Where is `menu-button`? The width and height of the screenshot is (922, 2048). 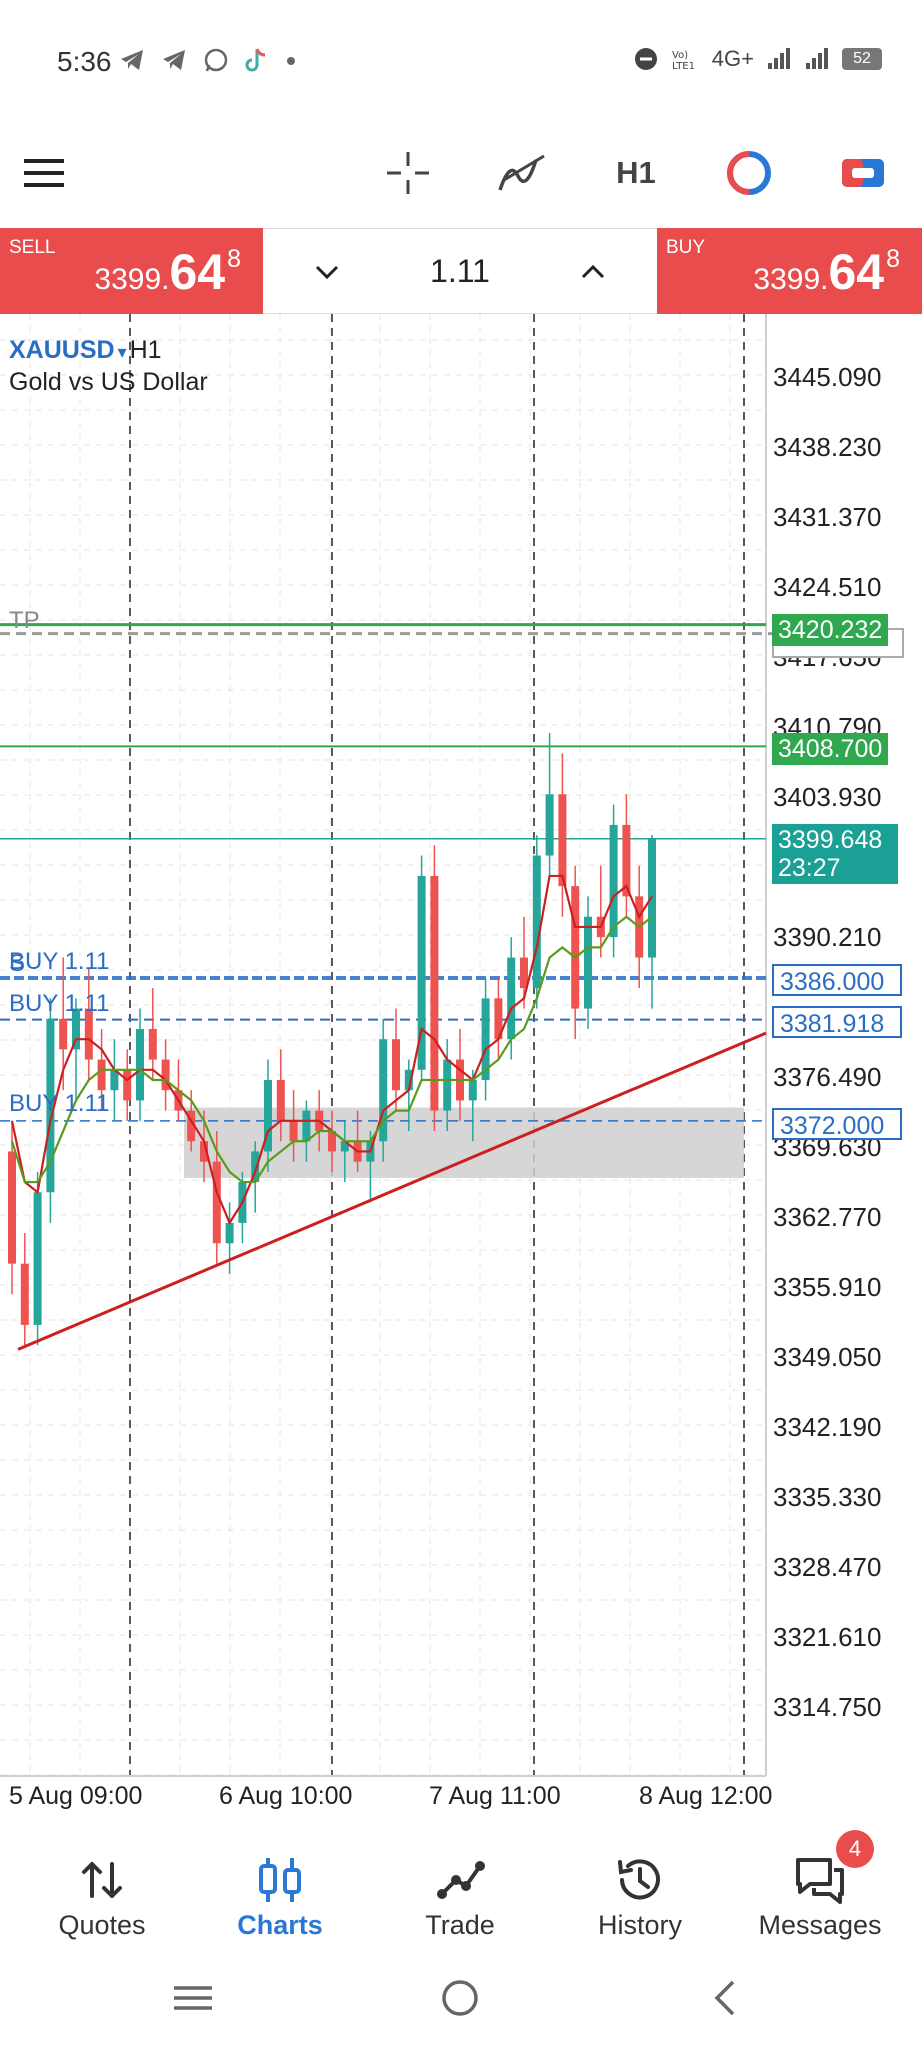
menu-button is located at coordinates (44, 173).